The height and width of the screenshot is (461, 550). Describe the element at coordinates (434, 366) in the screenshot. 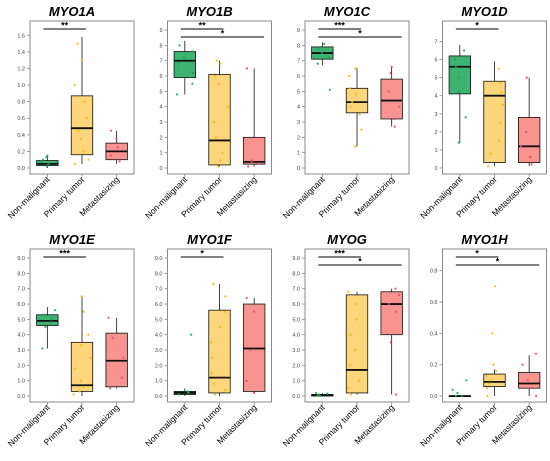

I see `y-tick-label: 0.2` at that location.